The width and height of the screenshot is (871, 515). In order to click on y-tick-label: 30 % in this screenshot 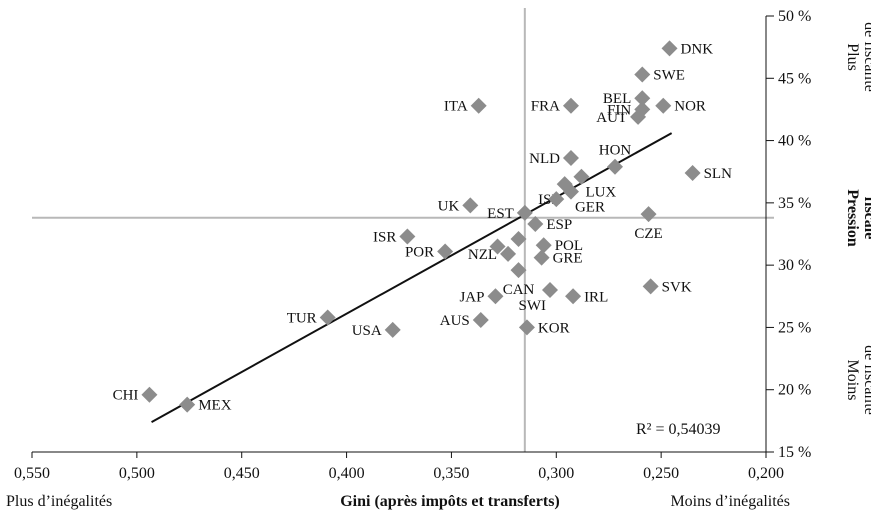, I will do `click(794, 265)`.